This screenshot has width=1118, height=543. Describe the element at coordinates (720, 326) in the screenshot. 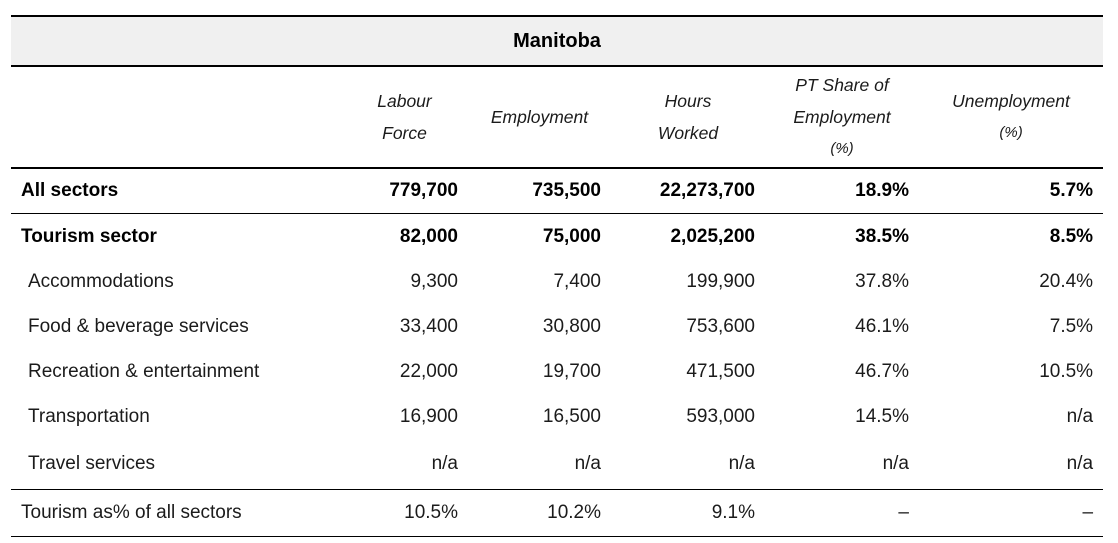

I see `cell-value: 753,600` at that location.